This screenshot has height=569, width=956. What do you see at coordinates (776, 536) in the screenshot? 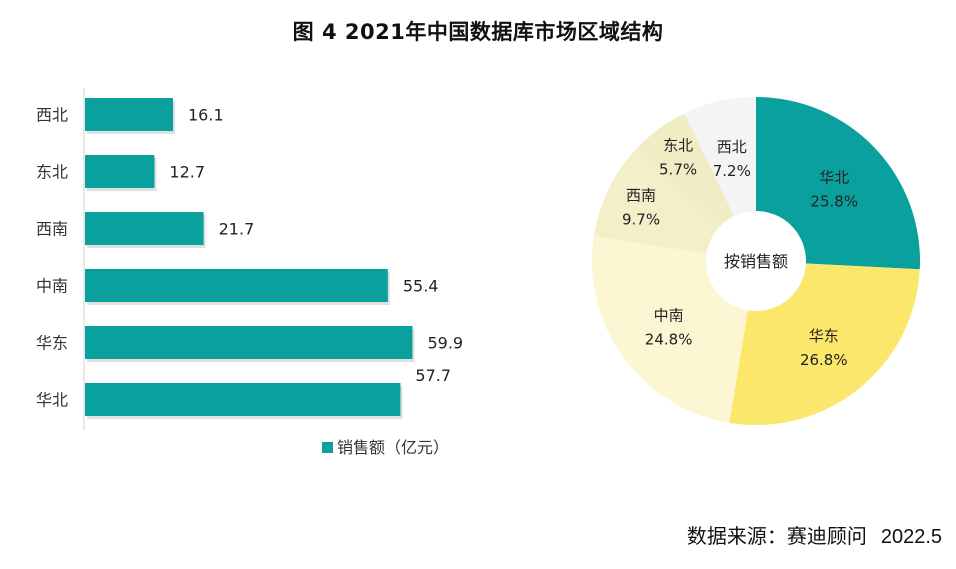
I see `source-label: 数据来源：赛迪顾问` at bounding box center [776, 536].